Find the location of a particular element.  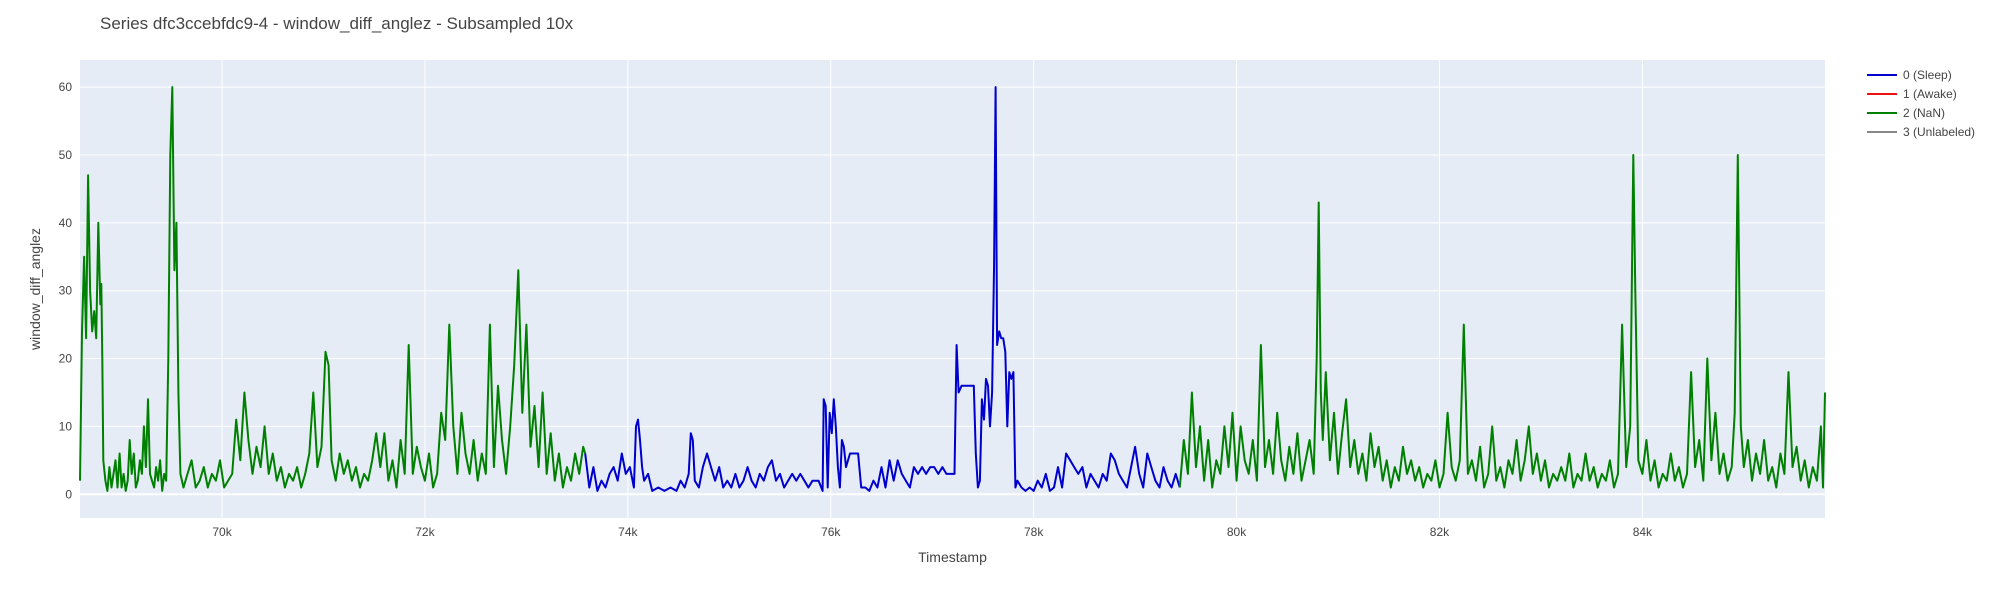

y-tick-label: 10 is located at coordinates (66, 426).